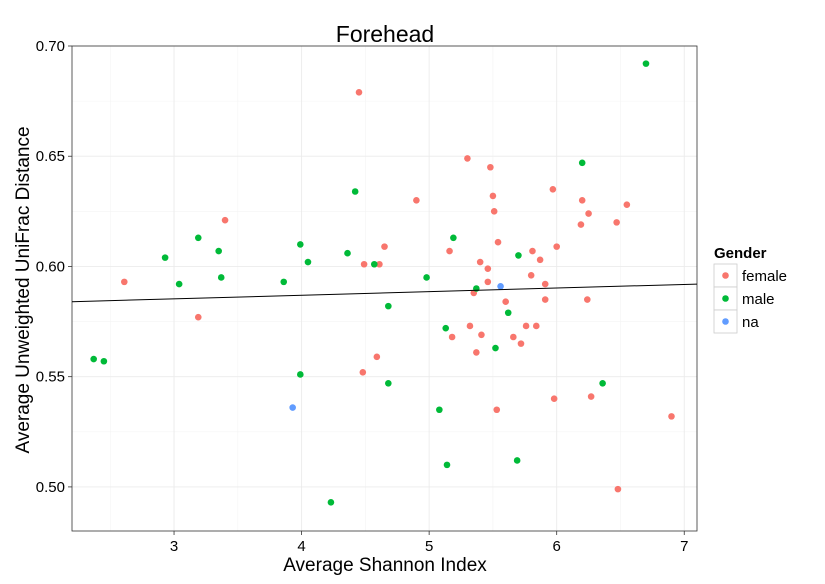  I want to click on legend-label-female: female, so click(764, 276).